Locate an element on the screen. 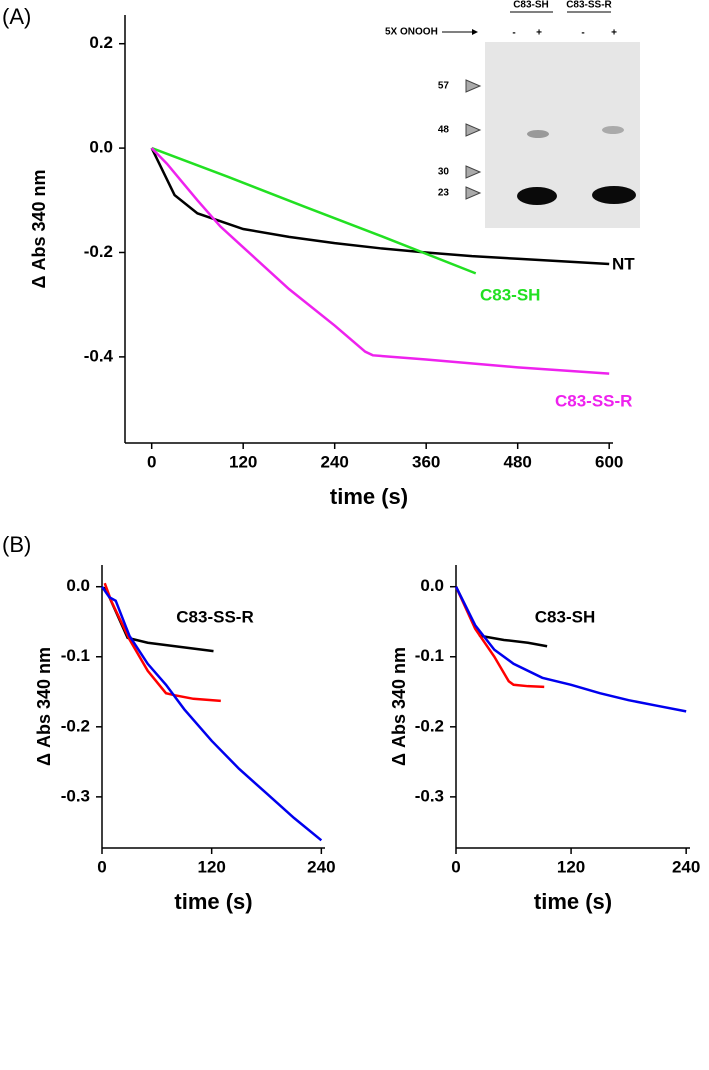 This screenshot has height=1070, width=709. lane-header: C83-SS-R is located at coordinates (589, 5).